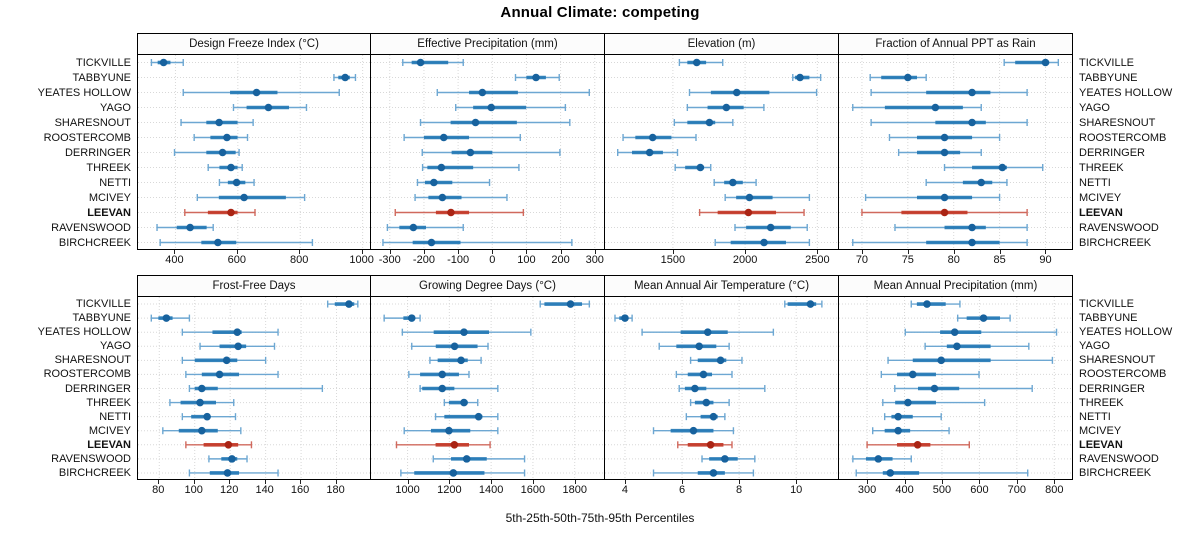 This screenshot has width=1200, height=550. What do you see at coordinates (407, 490) in the screenshot?
I see `axis-tick-label: 1000` at bounding box center [407, 490].